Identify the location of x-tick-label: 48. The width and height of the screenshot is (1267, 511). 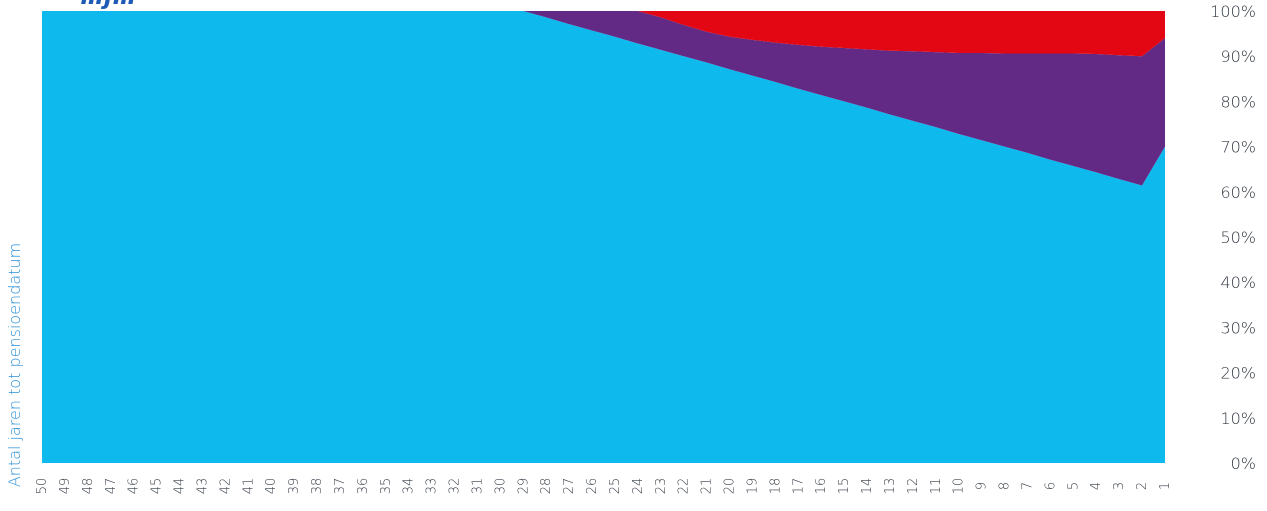
(88, 486).